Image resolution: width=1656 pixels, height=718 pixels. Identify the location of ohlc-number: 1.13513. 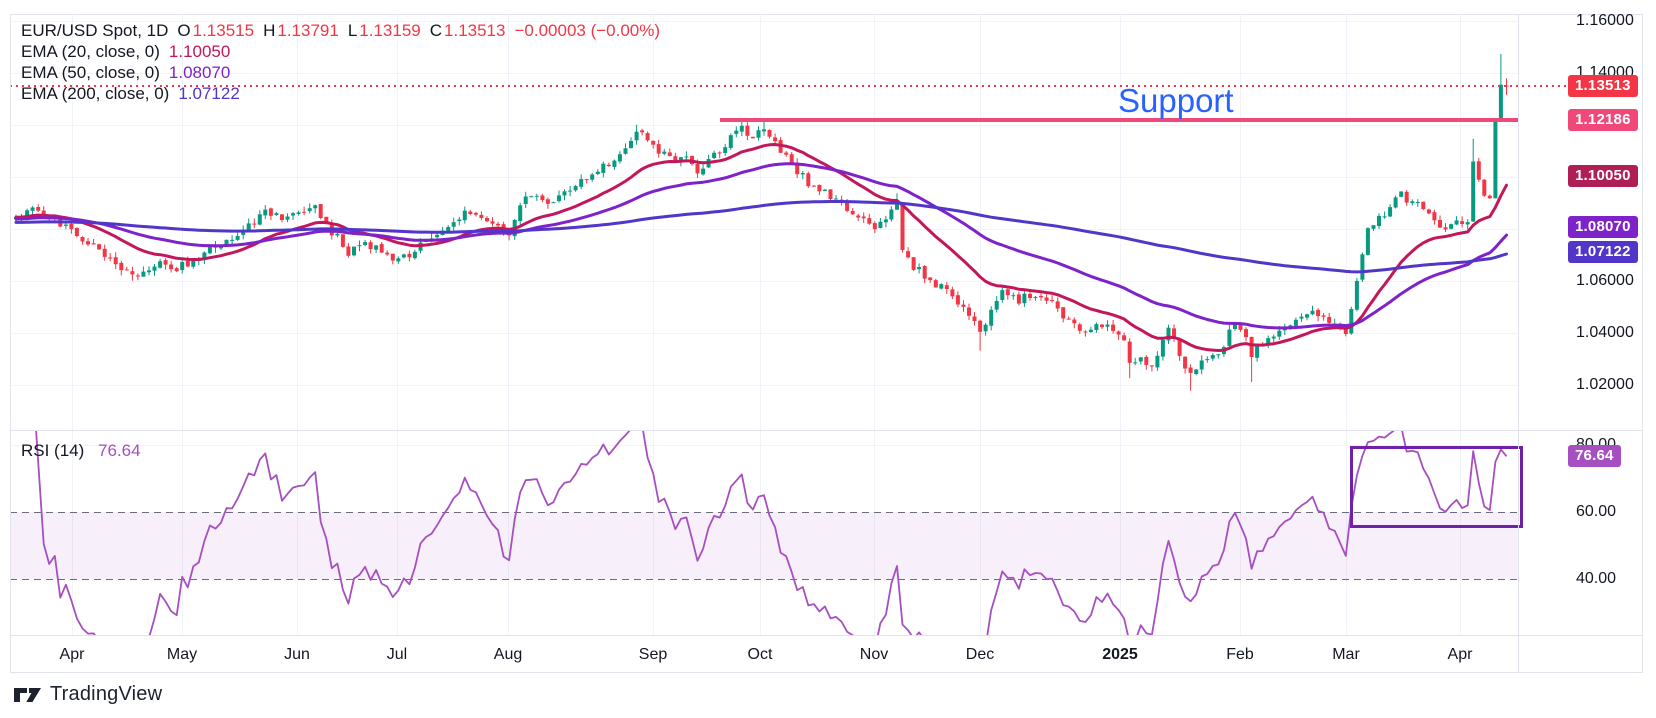
(475, 30).